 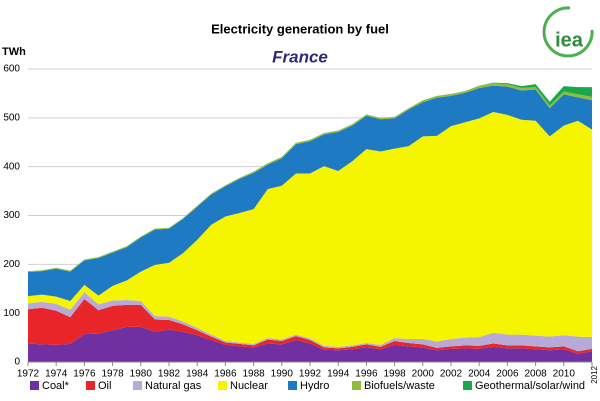 I want to click on x-tick-label: 1990, so click(x=282, y=374).